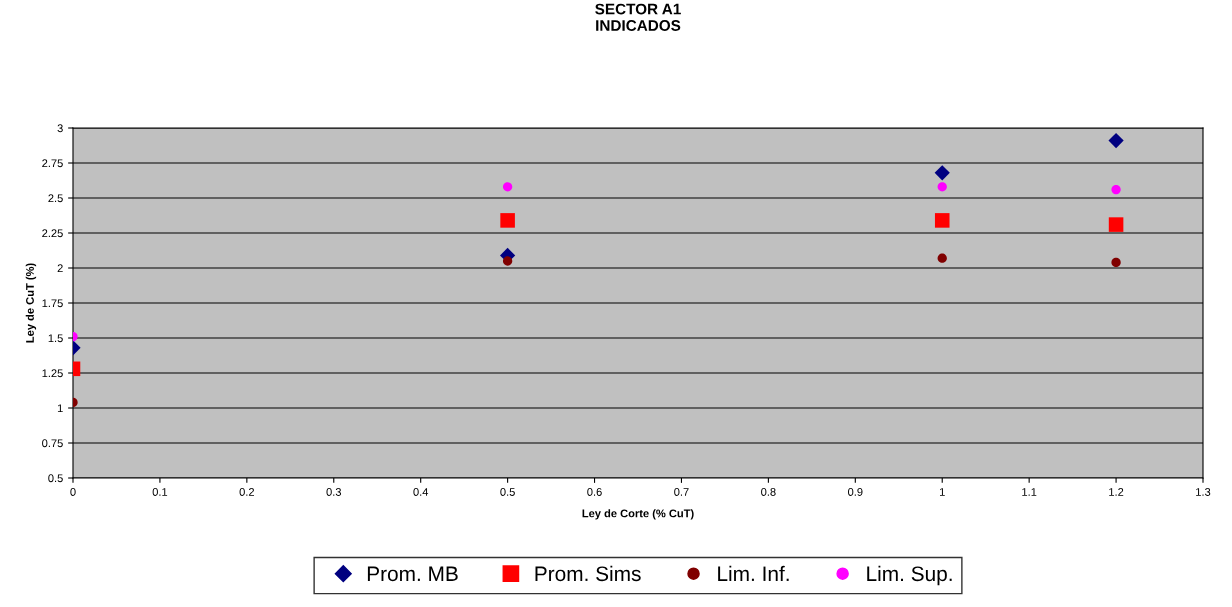  I want to click on y-tick-label: 2.5, so click(55, 198).